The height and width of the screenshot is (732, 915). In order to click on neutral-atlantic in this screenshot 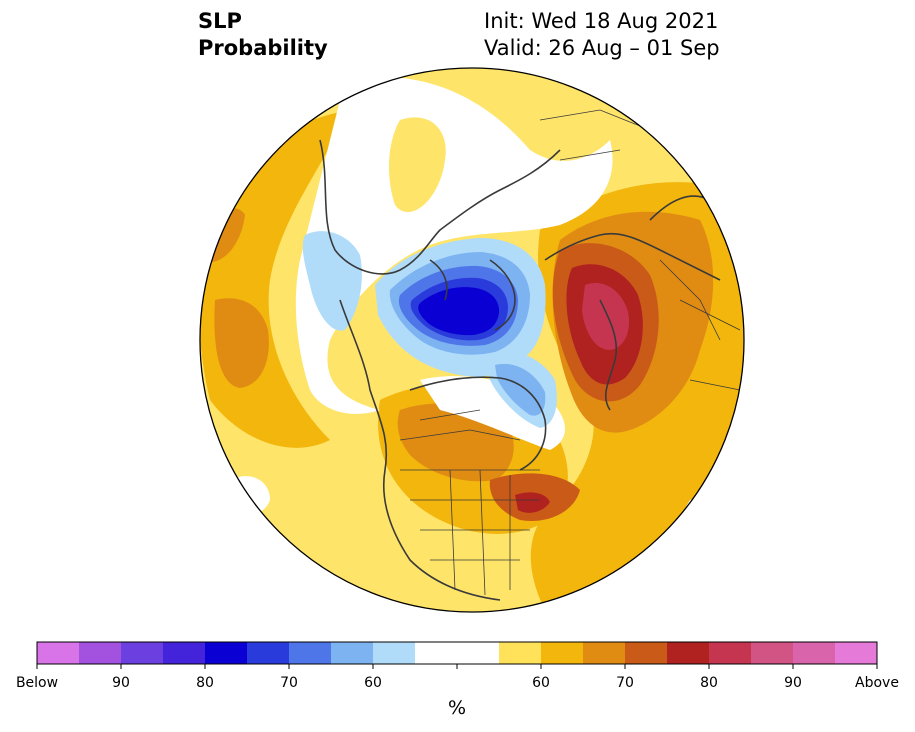, I will do `click(709, 543)`.